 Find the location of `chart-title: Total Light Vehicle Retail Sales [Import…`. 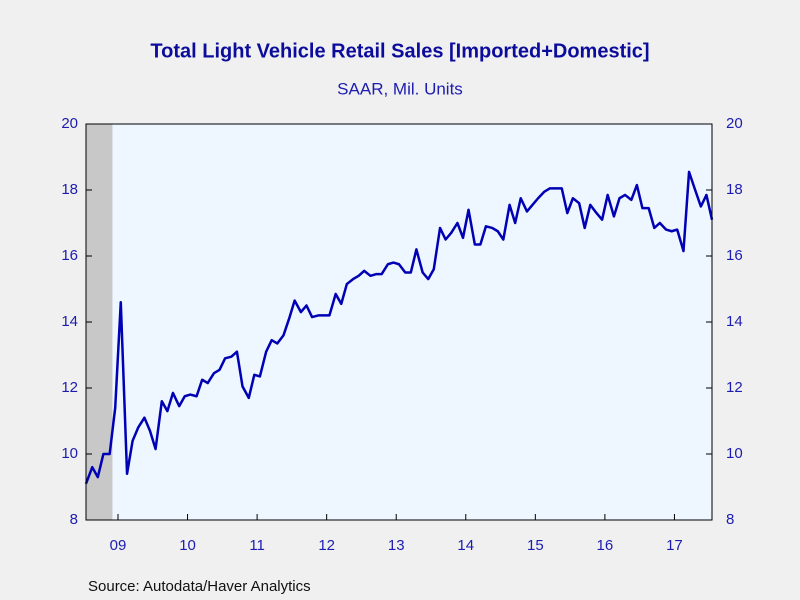

chart-title: Total Light Vehicle Retail Sales [Import… is located at coordinates (399, 51).